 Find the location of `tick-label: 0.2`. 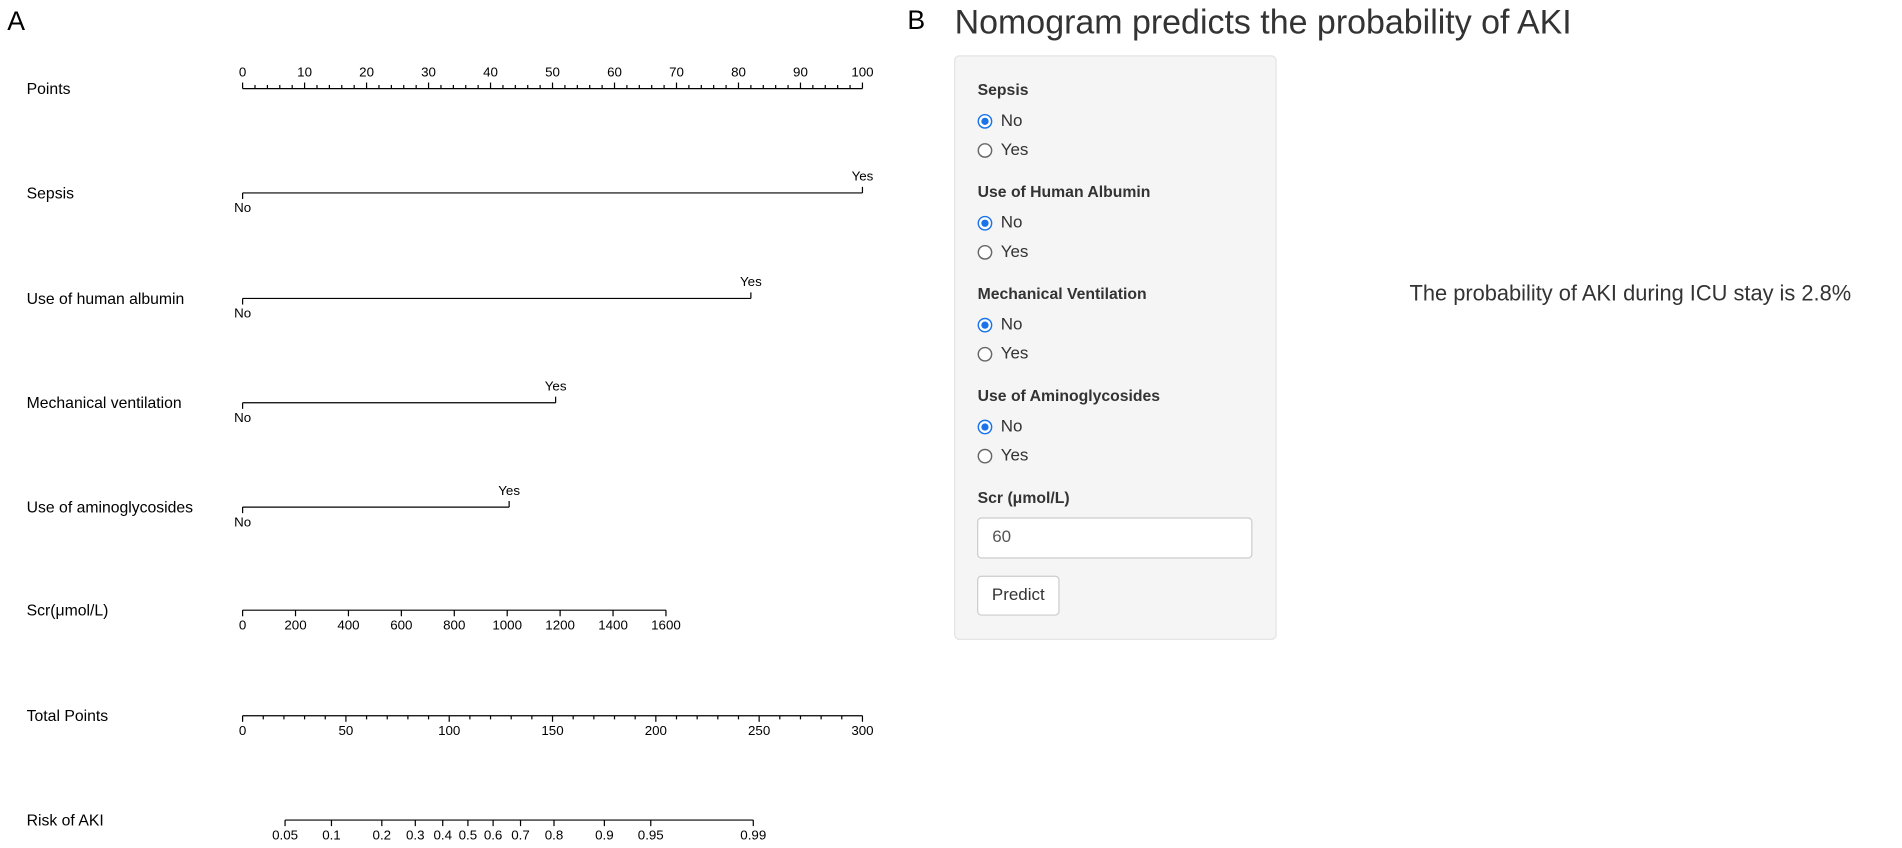

tick-label: 0.2 is located at coordinates (382, 834).